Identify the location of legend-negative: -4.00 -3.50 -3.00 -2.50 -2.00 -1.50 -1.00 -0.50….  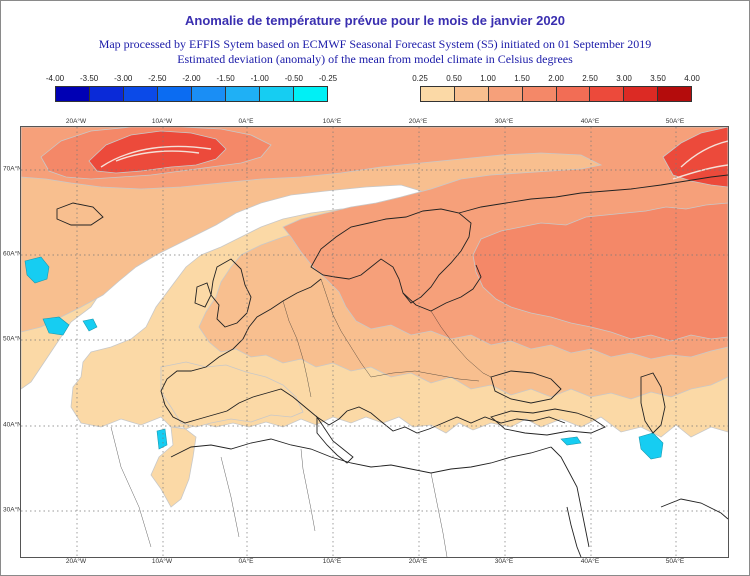
(191, 88).